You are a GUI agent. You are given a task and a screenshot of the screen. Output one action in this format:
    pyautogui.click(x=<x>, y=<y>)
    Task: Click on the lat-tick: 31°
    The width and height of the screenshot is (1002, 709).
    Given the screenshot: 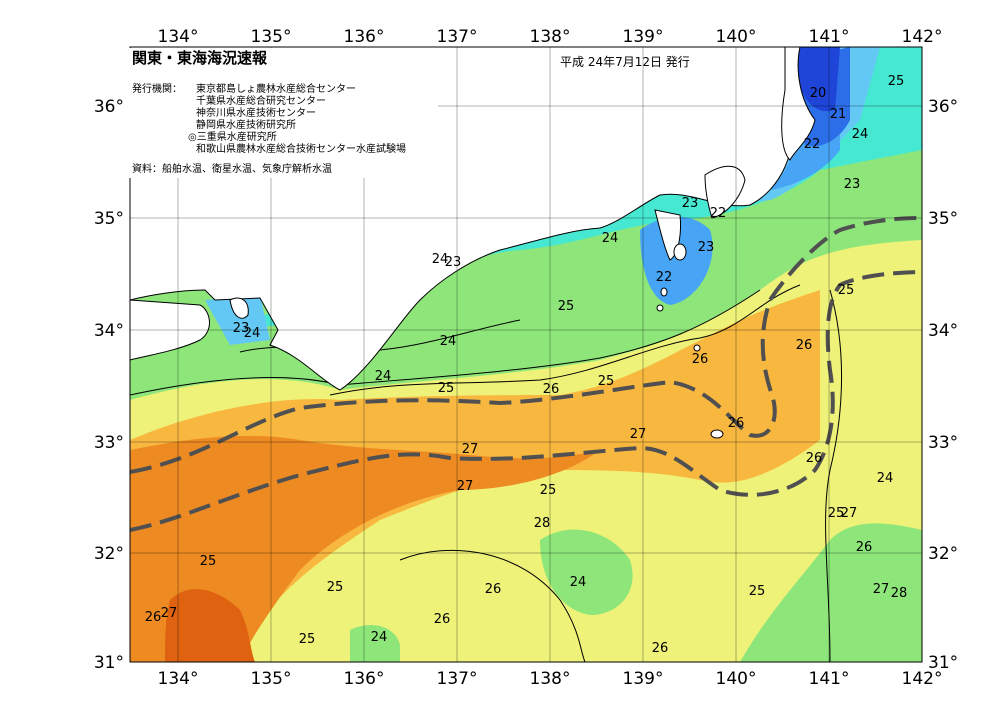 What is the action you would take?
    pyautogui.click(x=943, y=663)
    